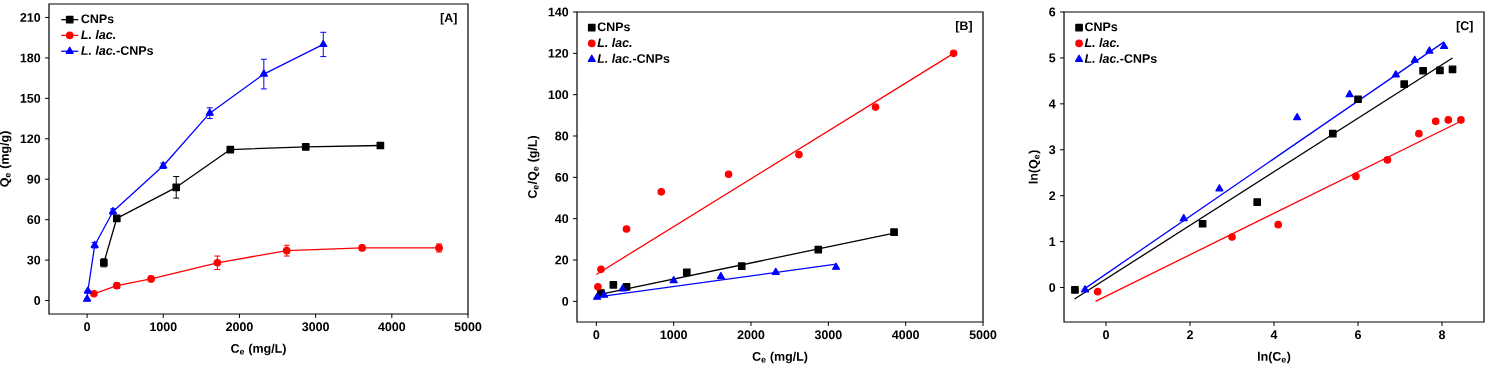  Describe the element at coordinates (30, 98) in the screenshot. I see `y-tick-label: 150` at that location.